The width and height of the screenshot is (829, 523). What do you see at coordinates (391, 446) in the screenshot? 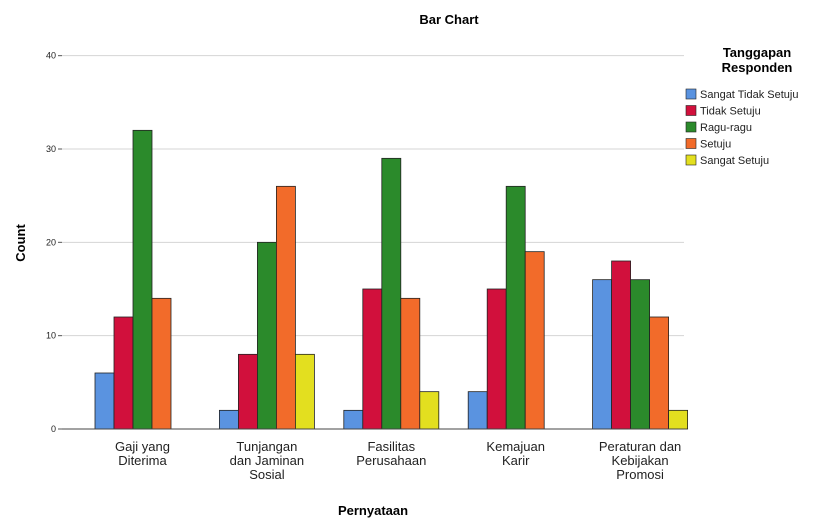
I see `category-label: Fasilitas` at bounding box center [391, 446].